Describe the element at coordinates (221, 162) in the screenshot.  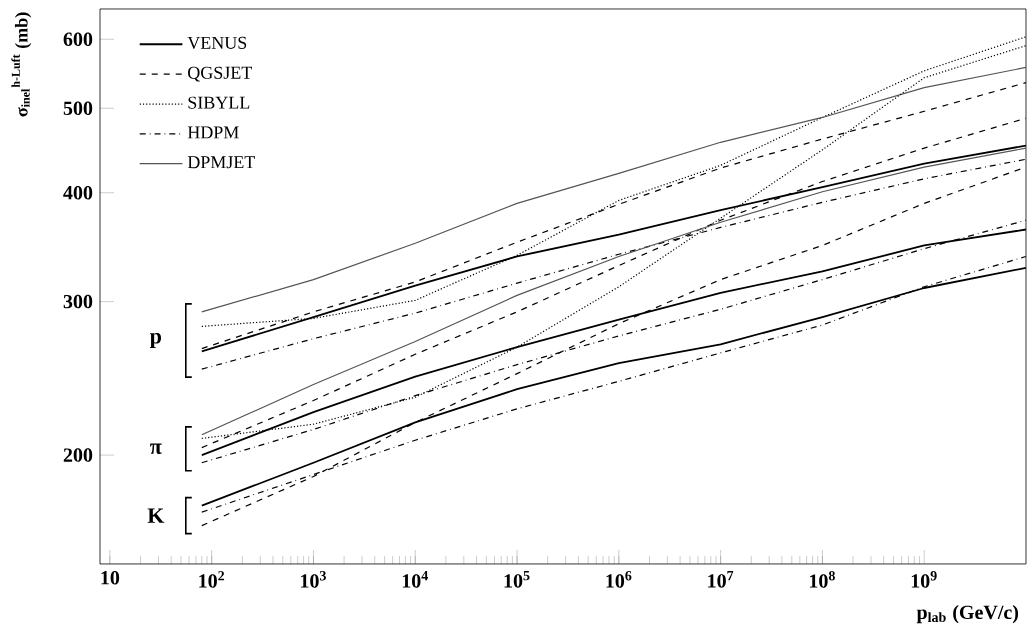
I see `legend-label: DPMJET` at that location.